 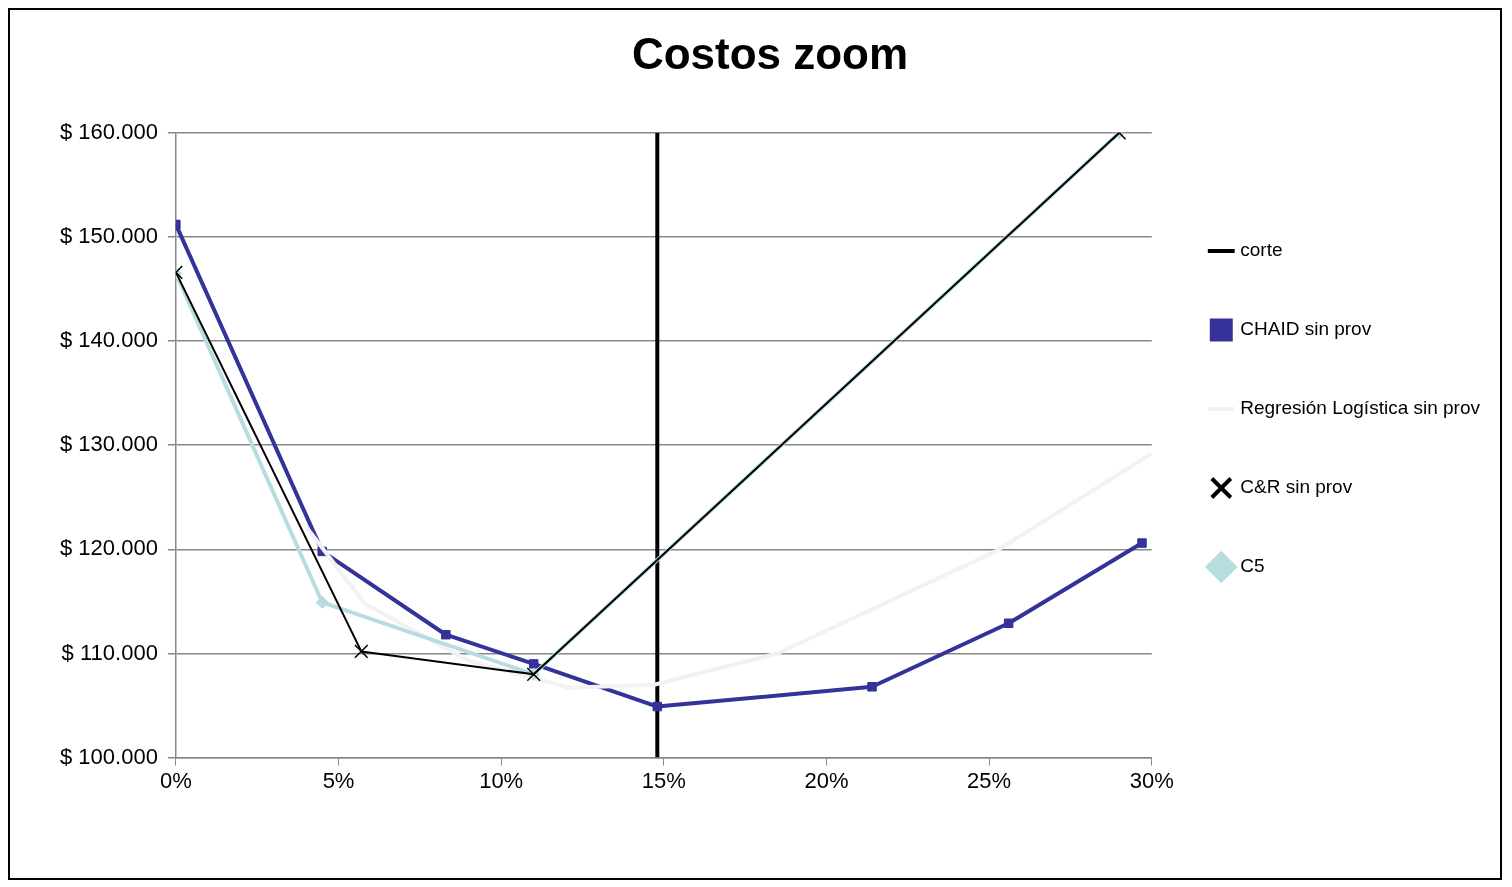 I want to click on x-tick-label: 15%, so click(x=663, y=780).